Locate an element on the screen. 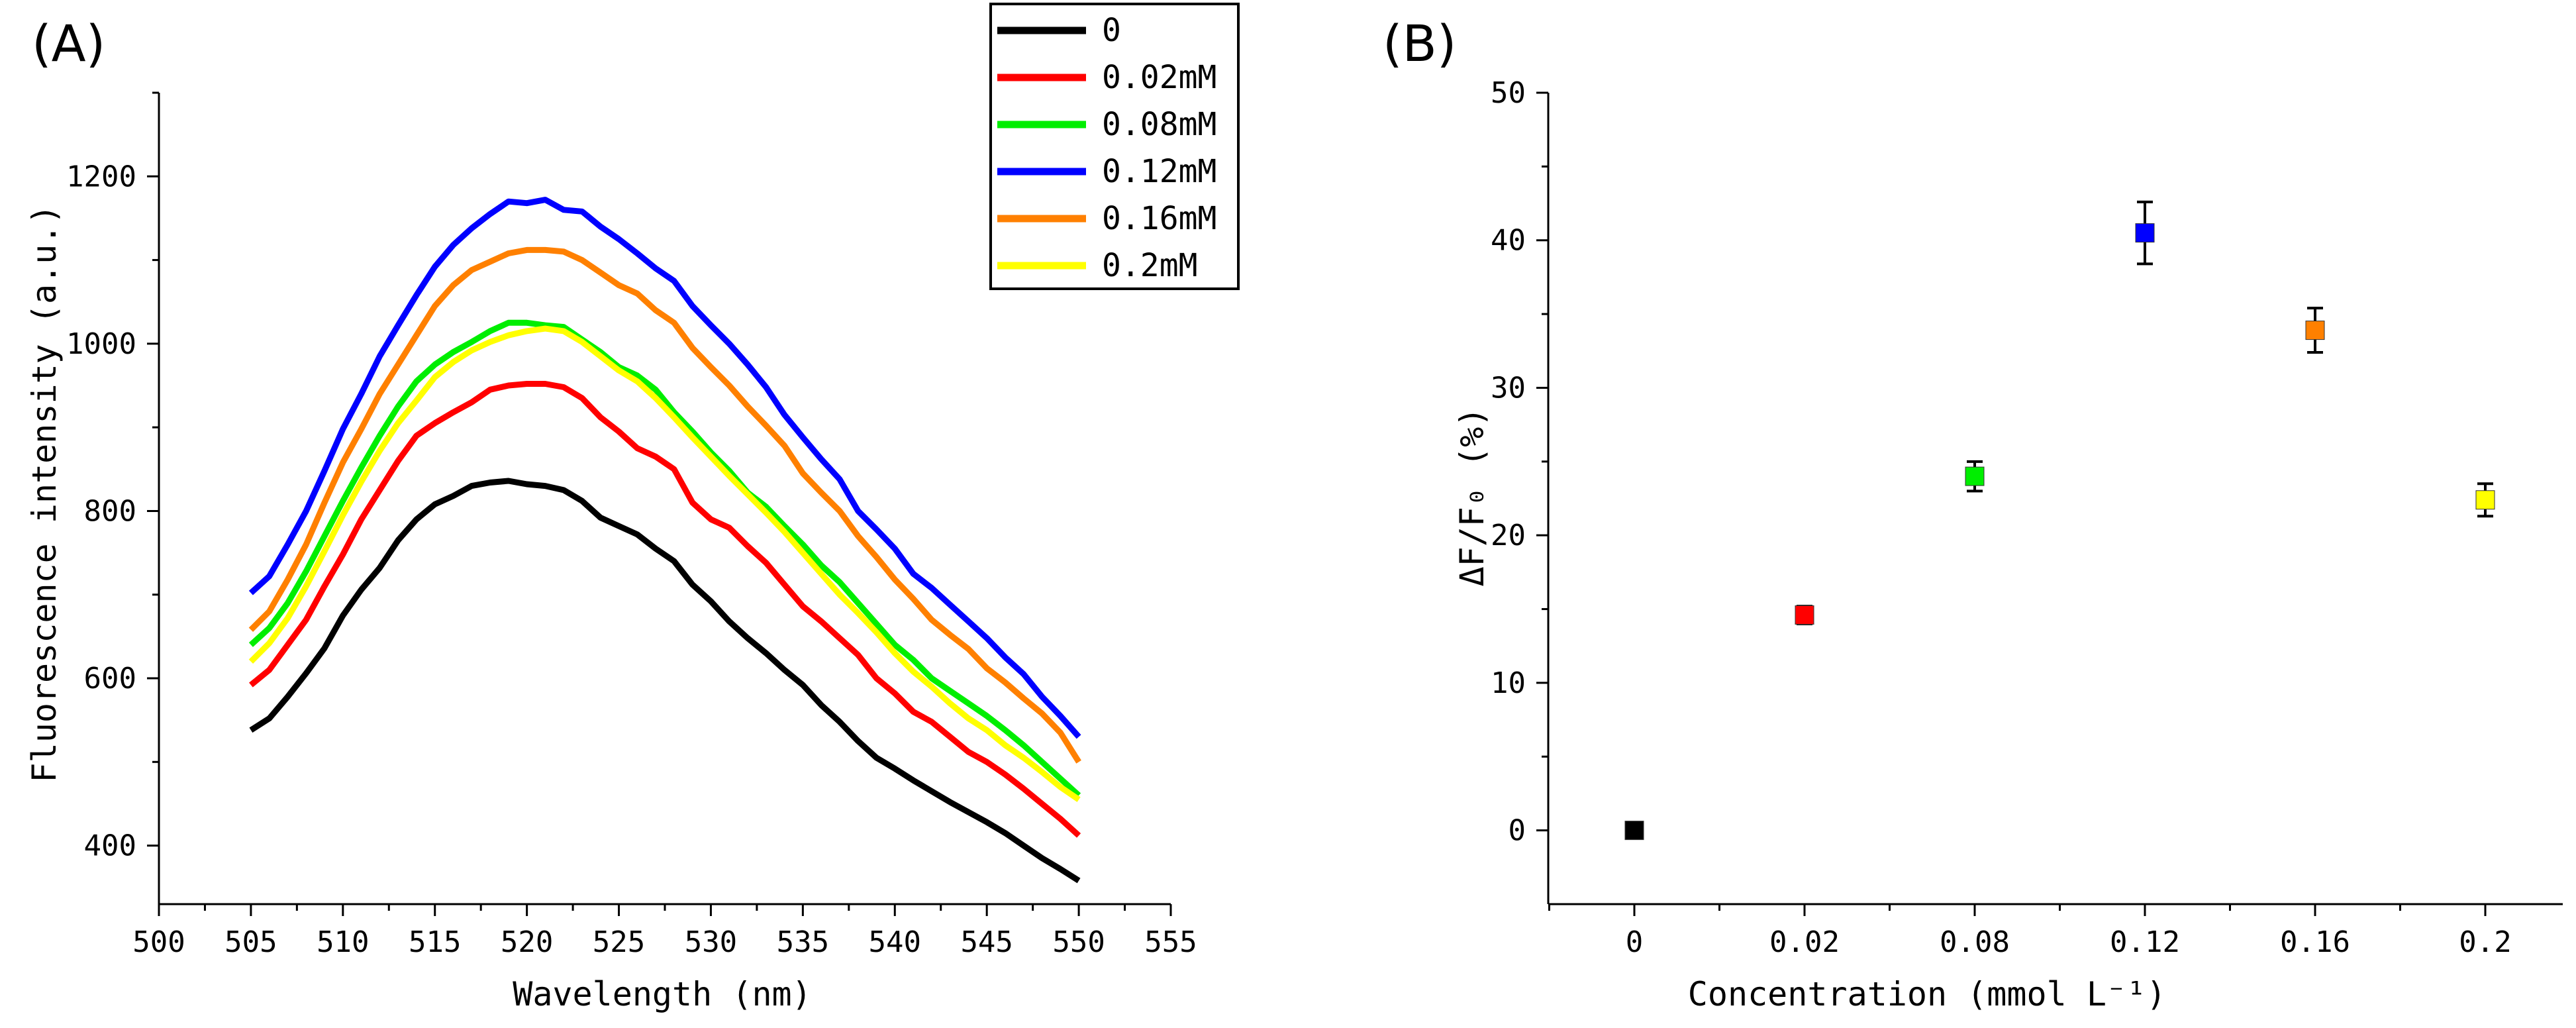  data-point-0.16 is located at coordinates (2315, 330).